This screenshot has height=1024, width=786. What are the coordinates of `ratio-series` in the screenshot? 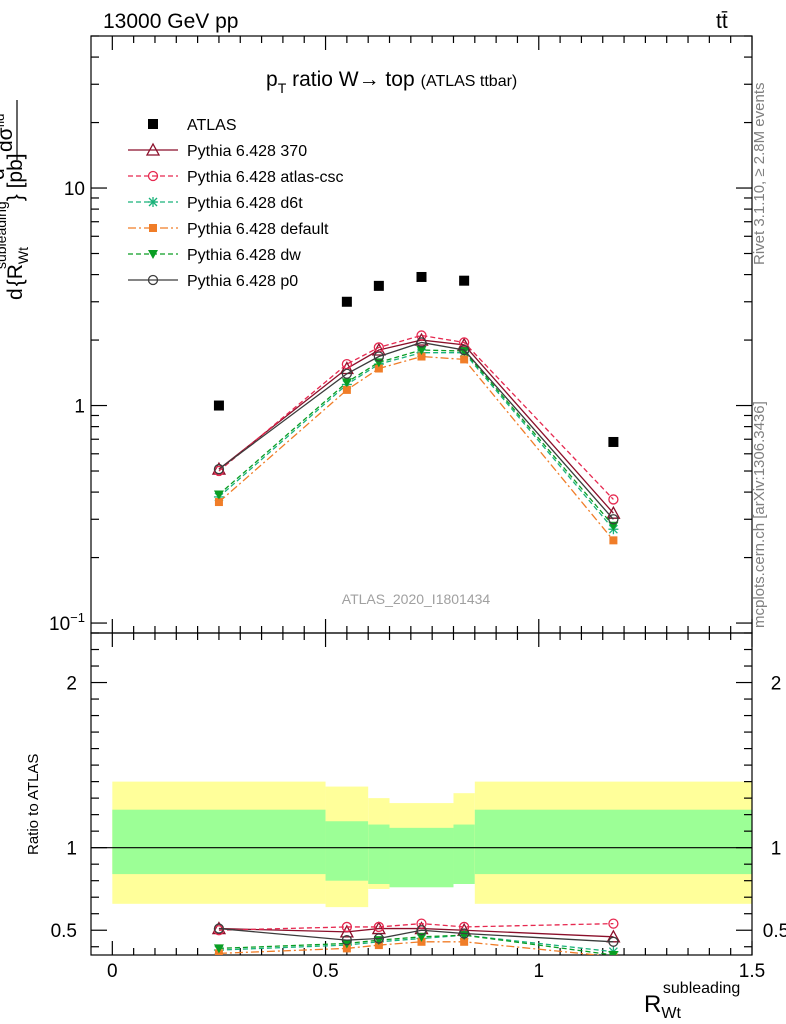 It's located at (416, 936).